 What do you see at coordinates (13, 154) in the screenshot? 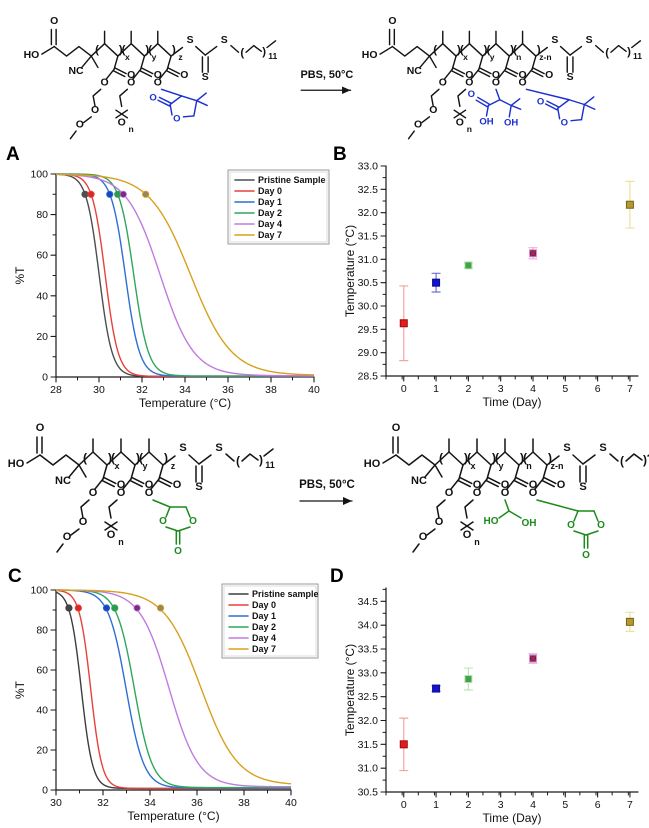
I see `panel-label-a: A` at bounding box center [13, 154].